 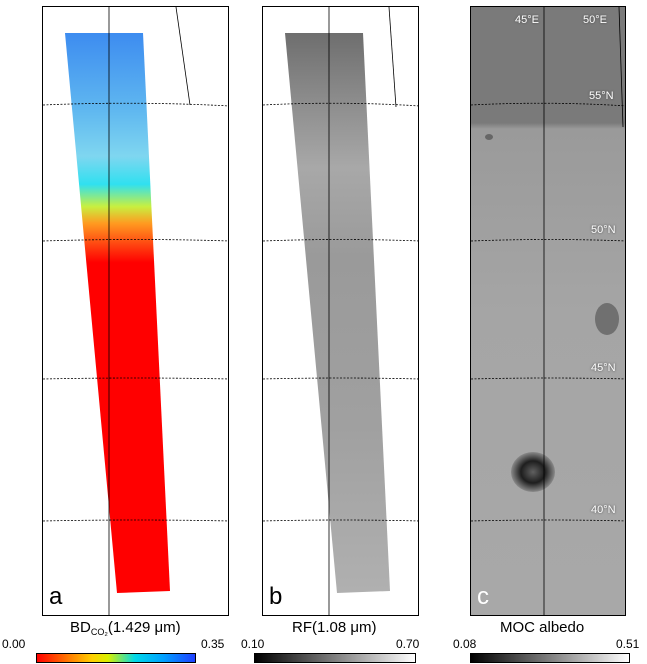 What do you see at coordinates (144, 627) in the screenshot?
I see `colorbar-a-title-suffix: (1.429 μm)` at bounding box center [144, 627].